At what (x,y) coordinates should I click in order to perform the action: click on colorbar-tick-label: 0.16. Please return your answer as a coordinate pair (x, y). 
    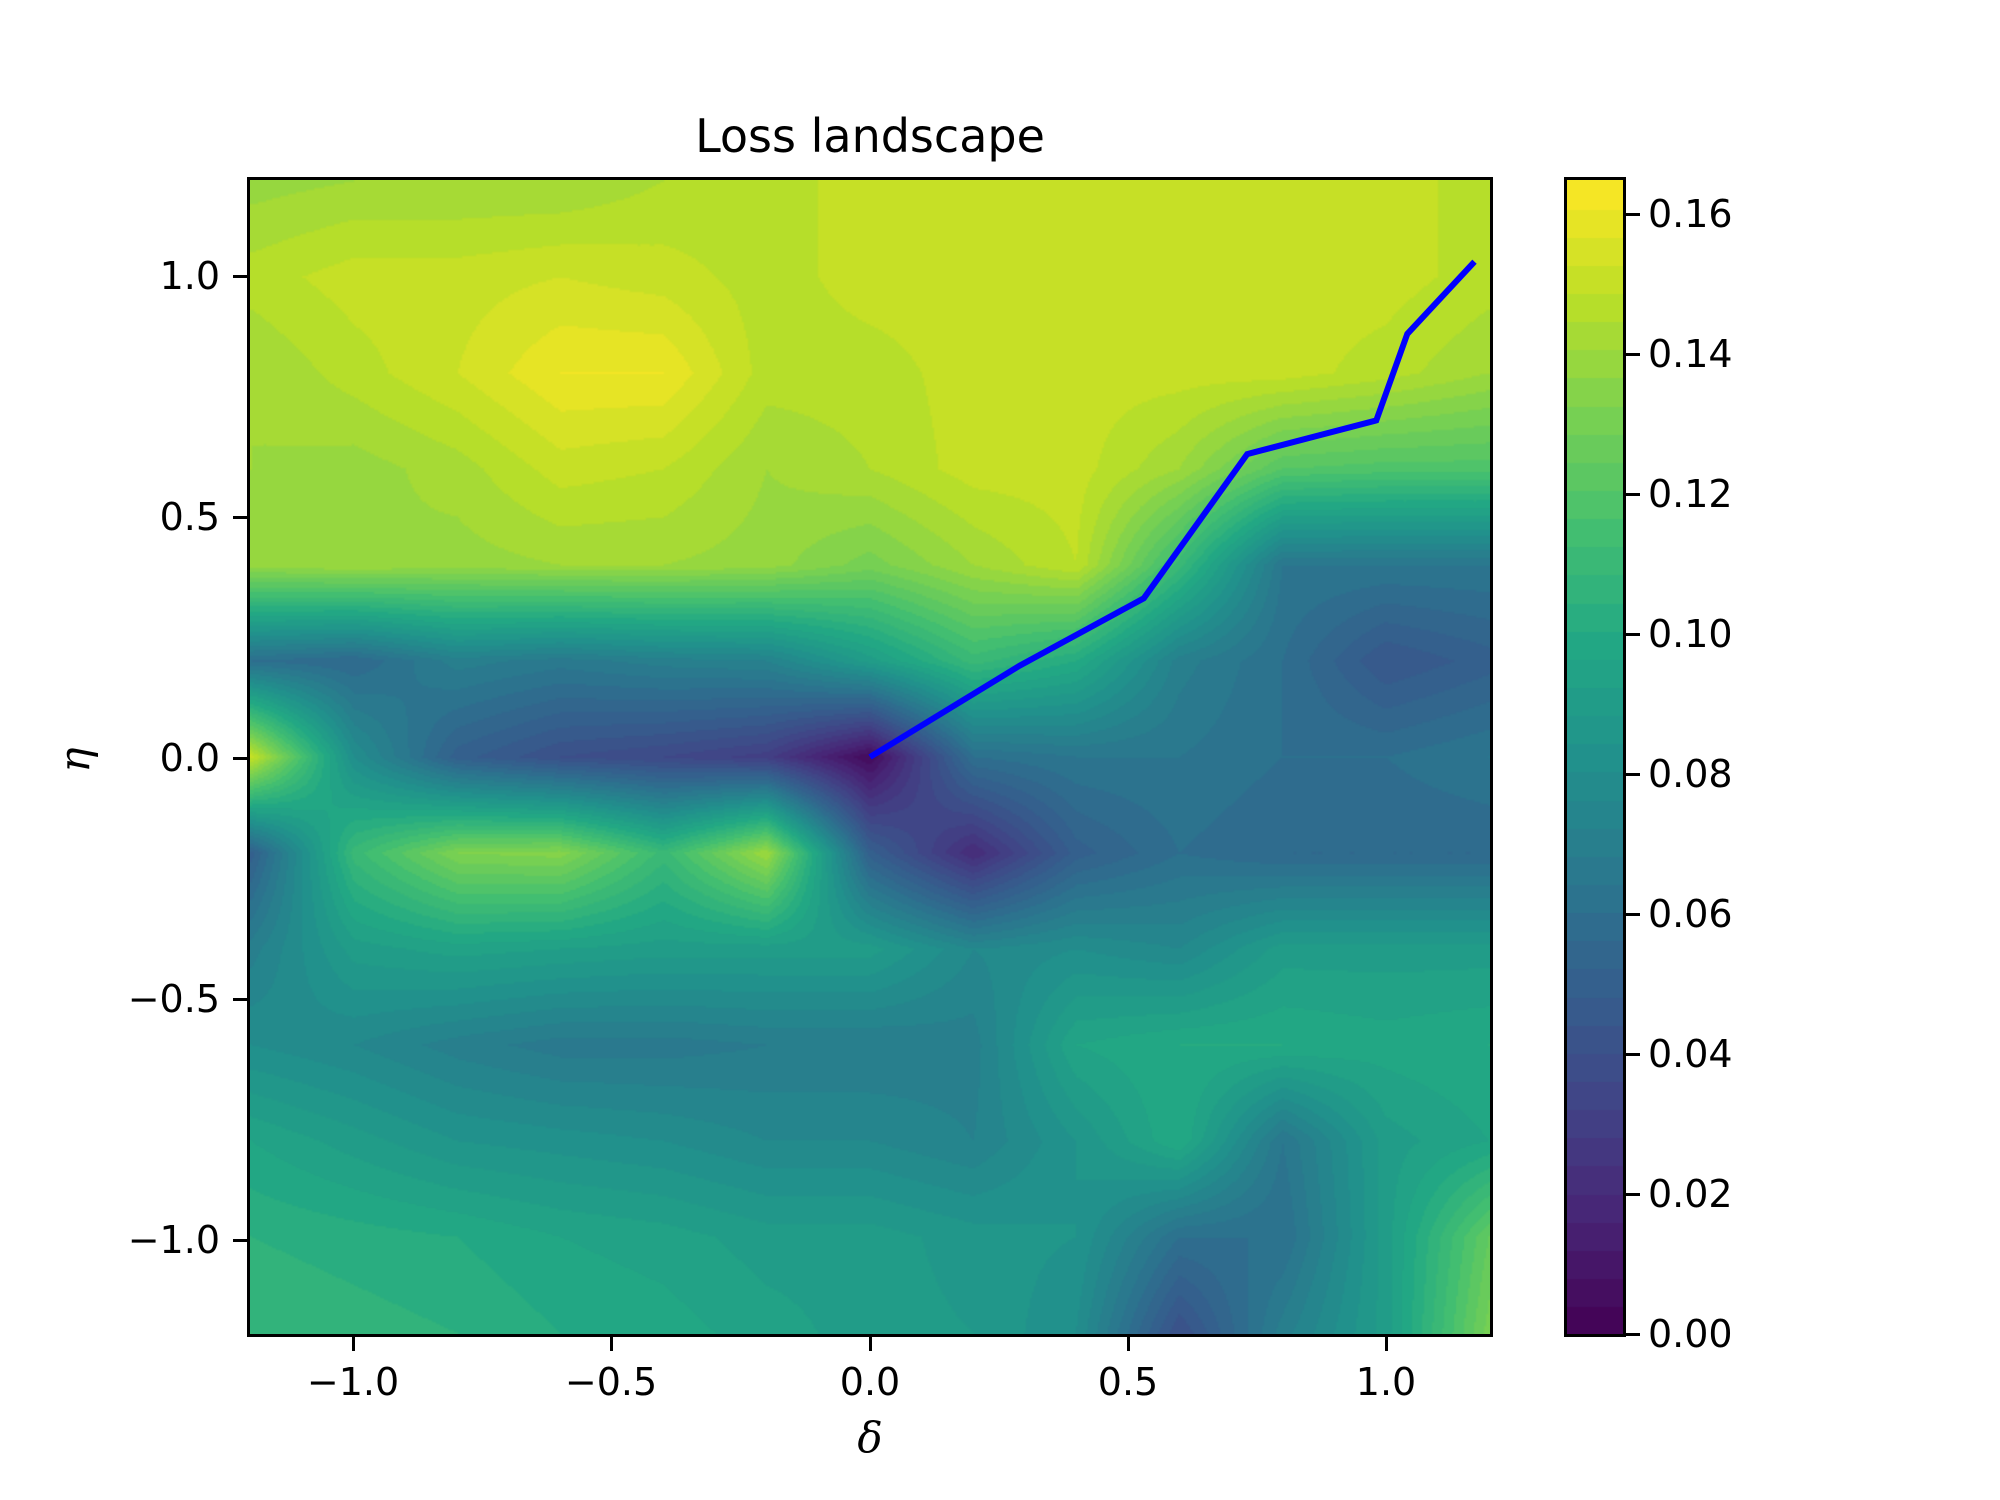
    Looking at the image, I should click on (1690, 213).